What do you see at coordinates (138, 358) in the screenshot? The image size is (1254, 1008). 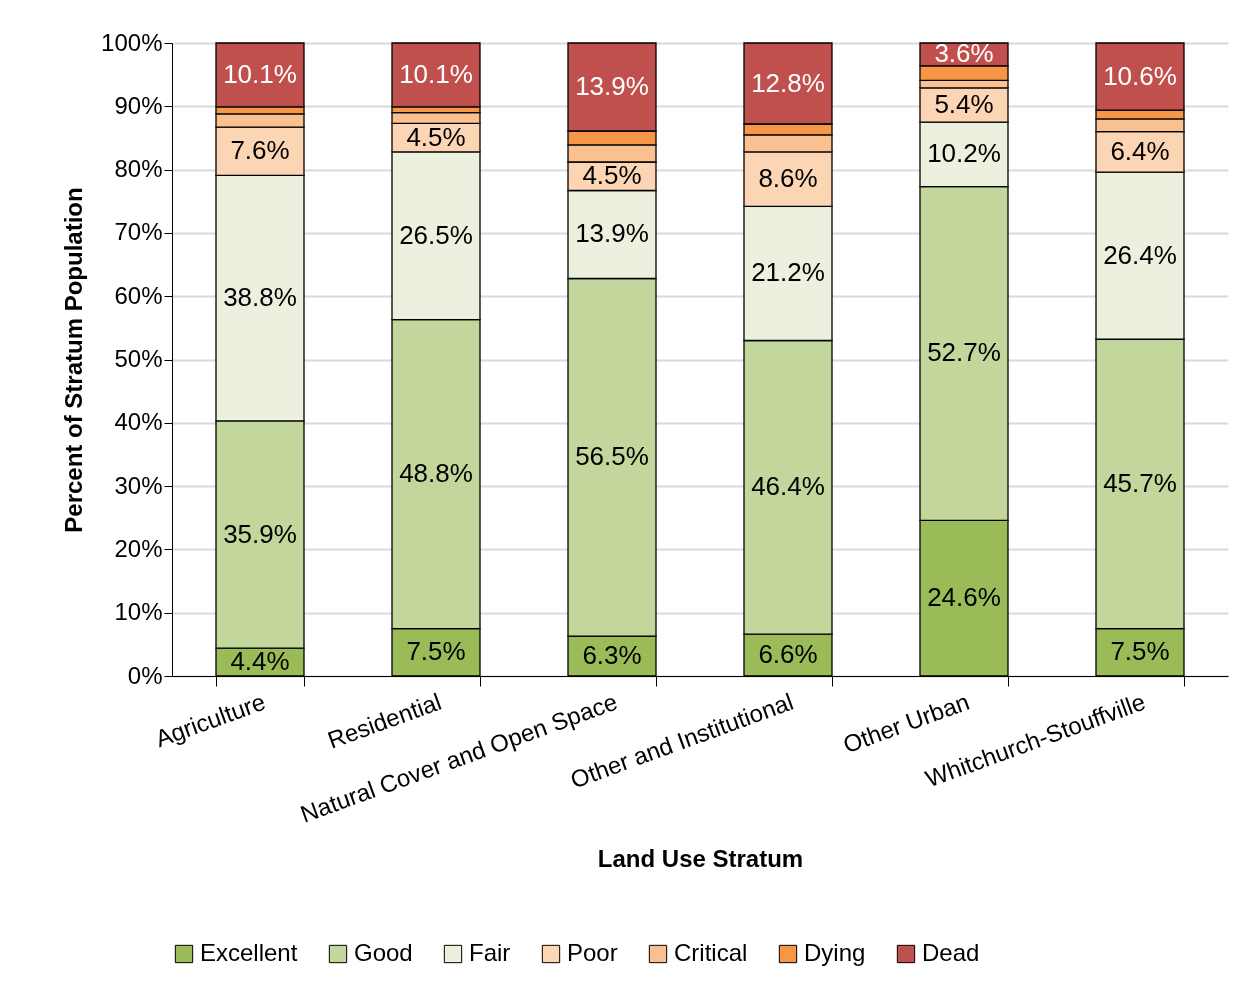 I see `y-tick-label: 50%` at bounding box center [138, 358].